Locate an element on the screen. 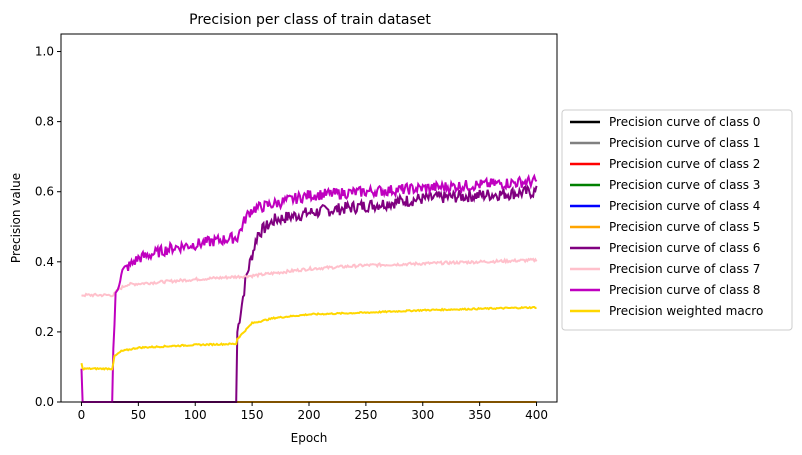 This screenshot has height=455, width=802. y-tick-label: 0.0 is located at coordinates (44, 402).